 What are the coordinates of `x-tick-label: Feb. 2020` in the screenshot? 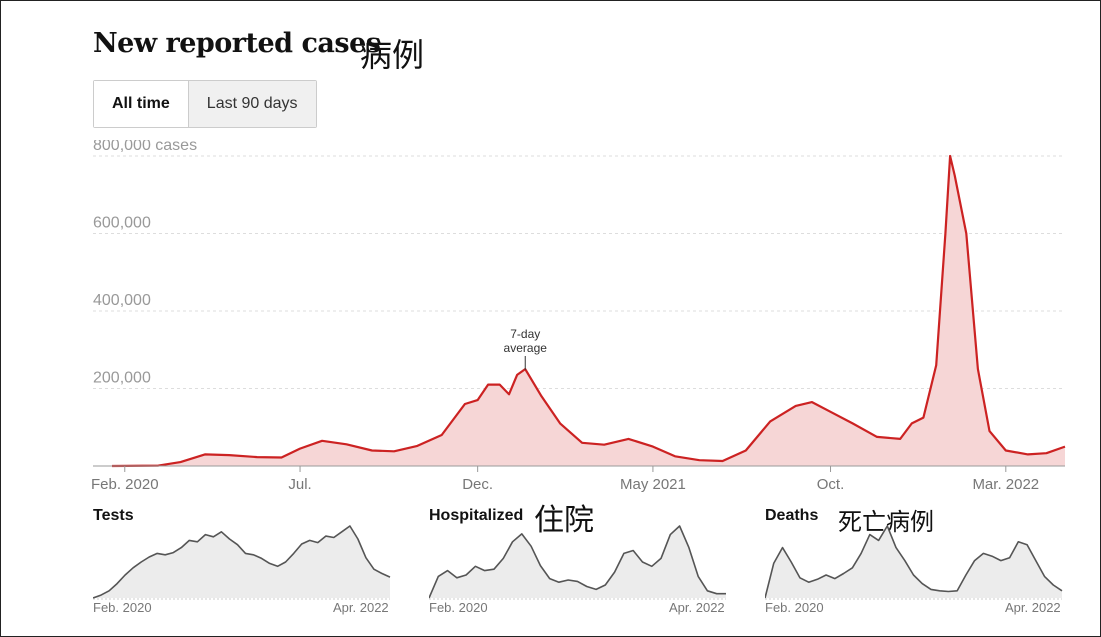 It's located at (125, 484).